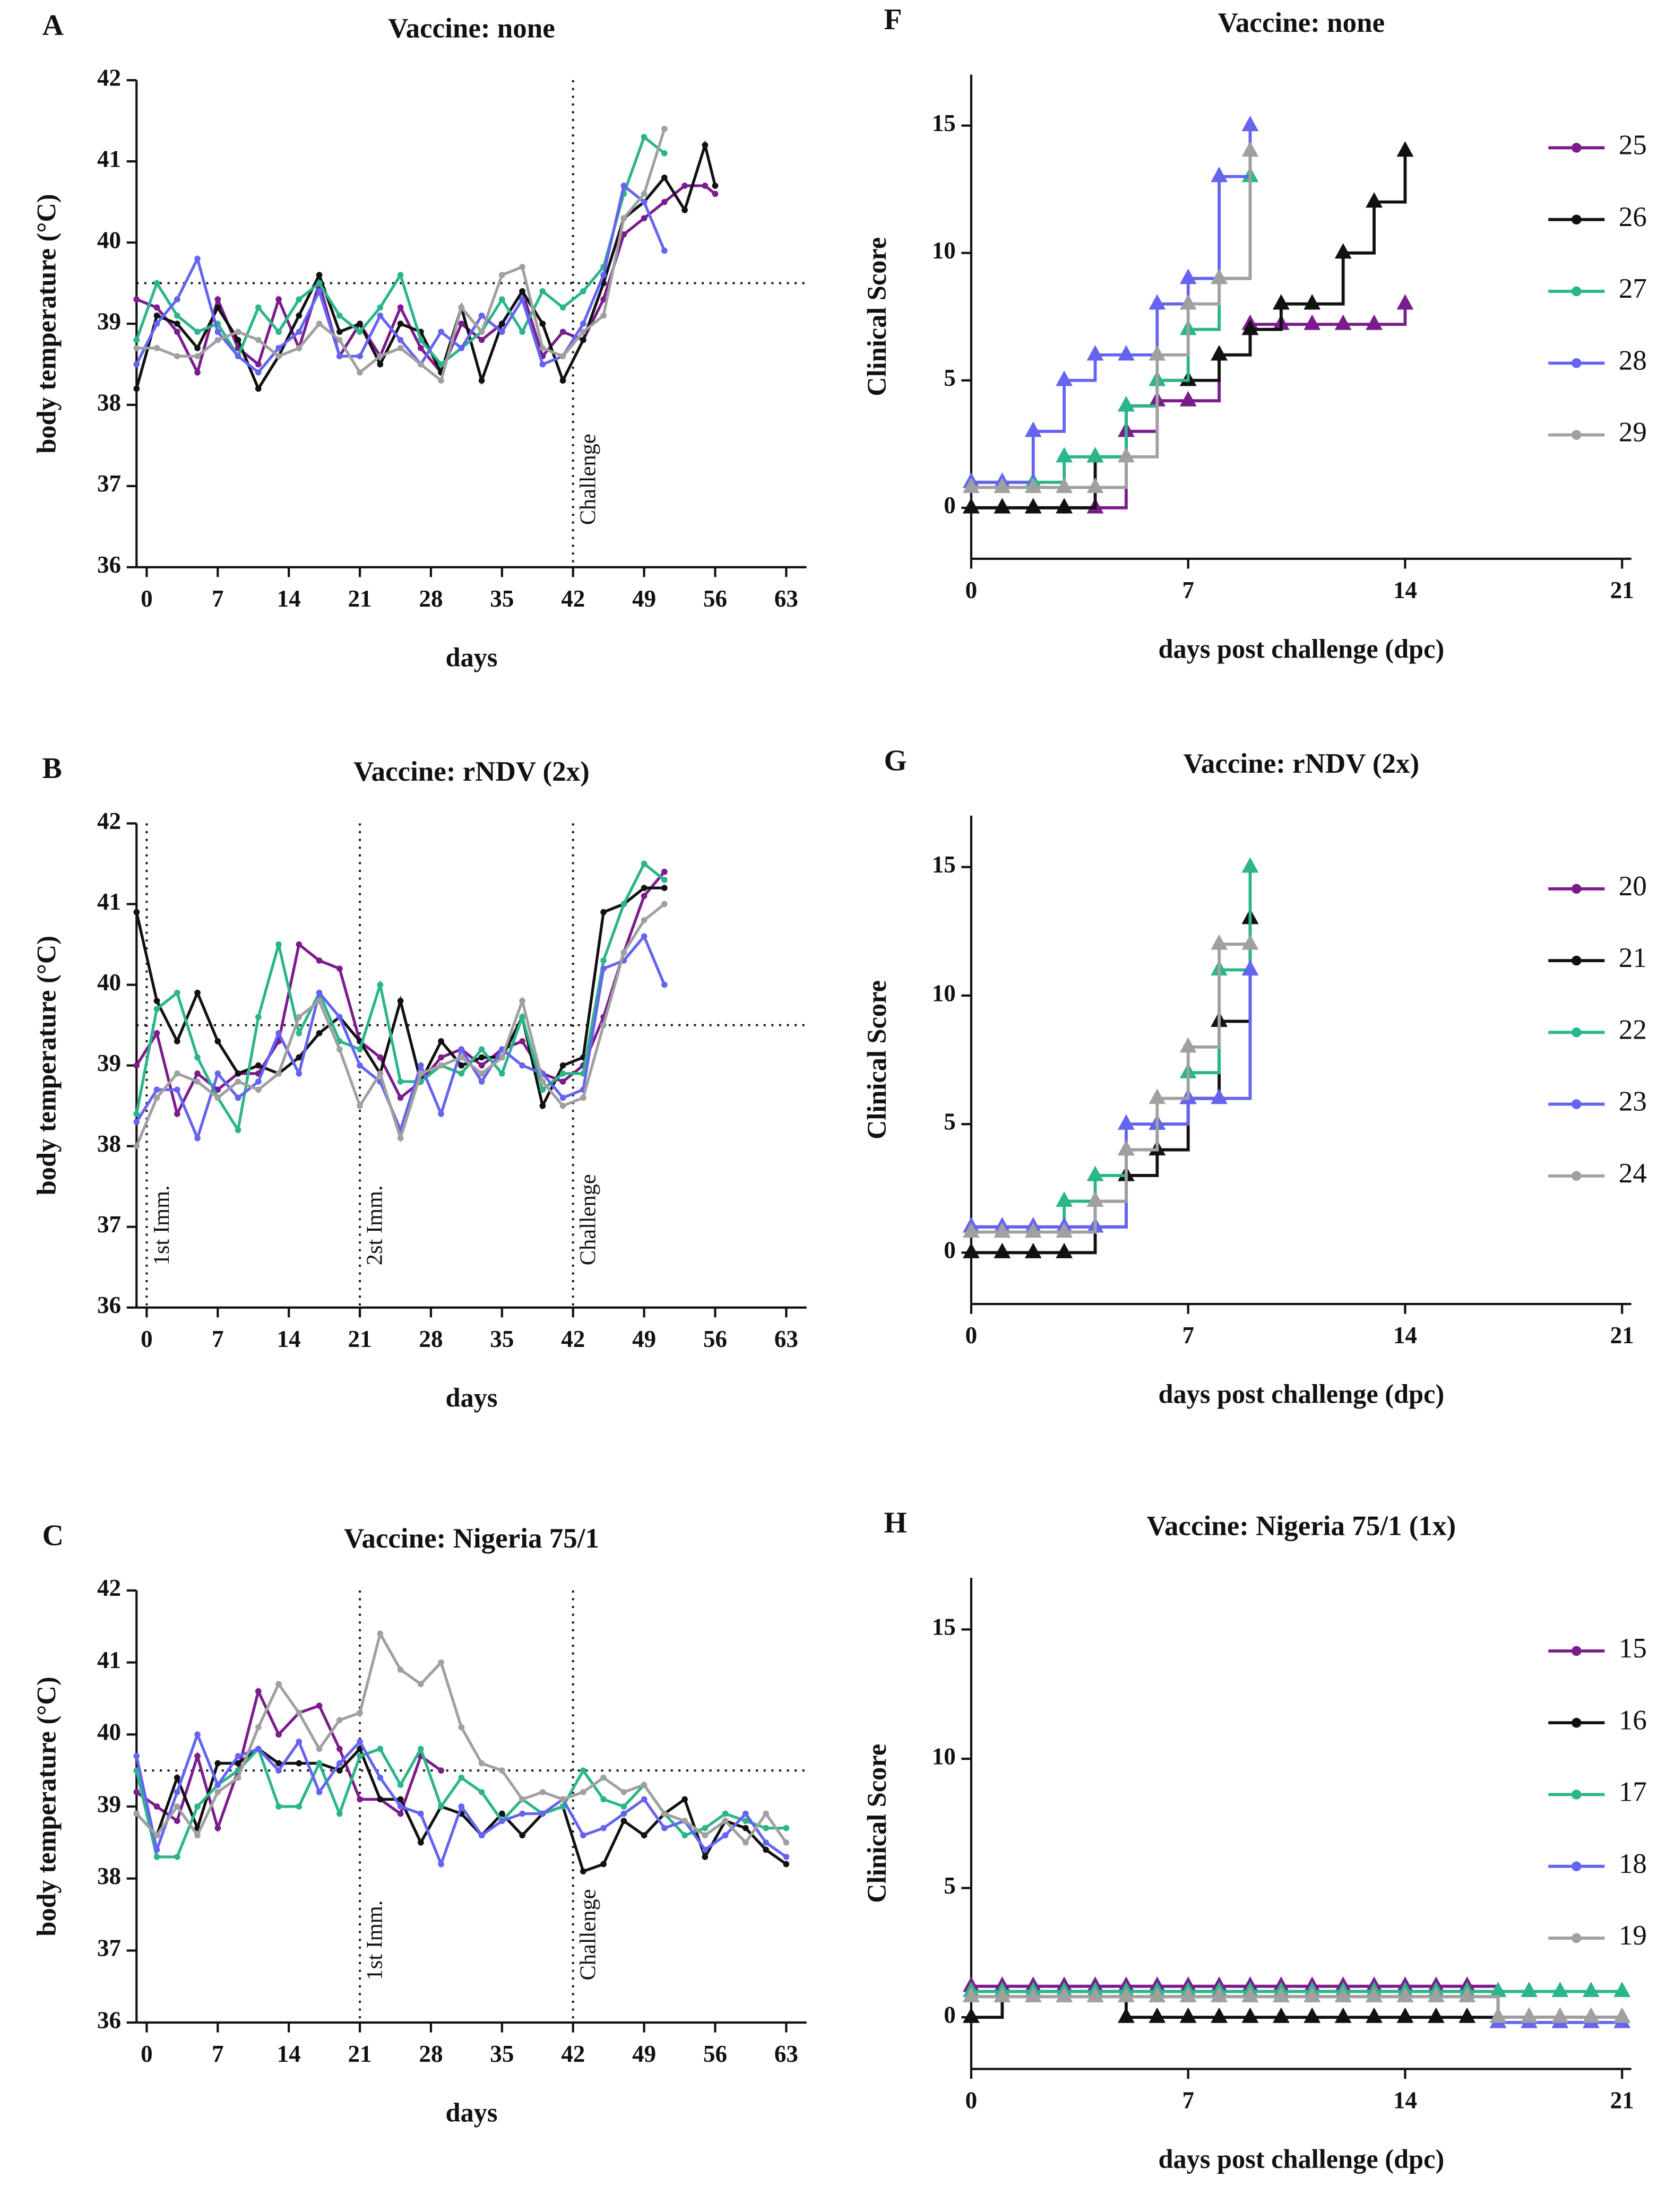  Describe the element at coordinates (896, 761) in the screenshot. I see `panel-letter: G` at that location.